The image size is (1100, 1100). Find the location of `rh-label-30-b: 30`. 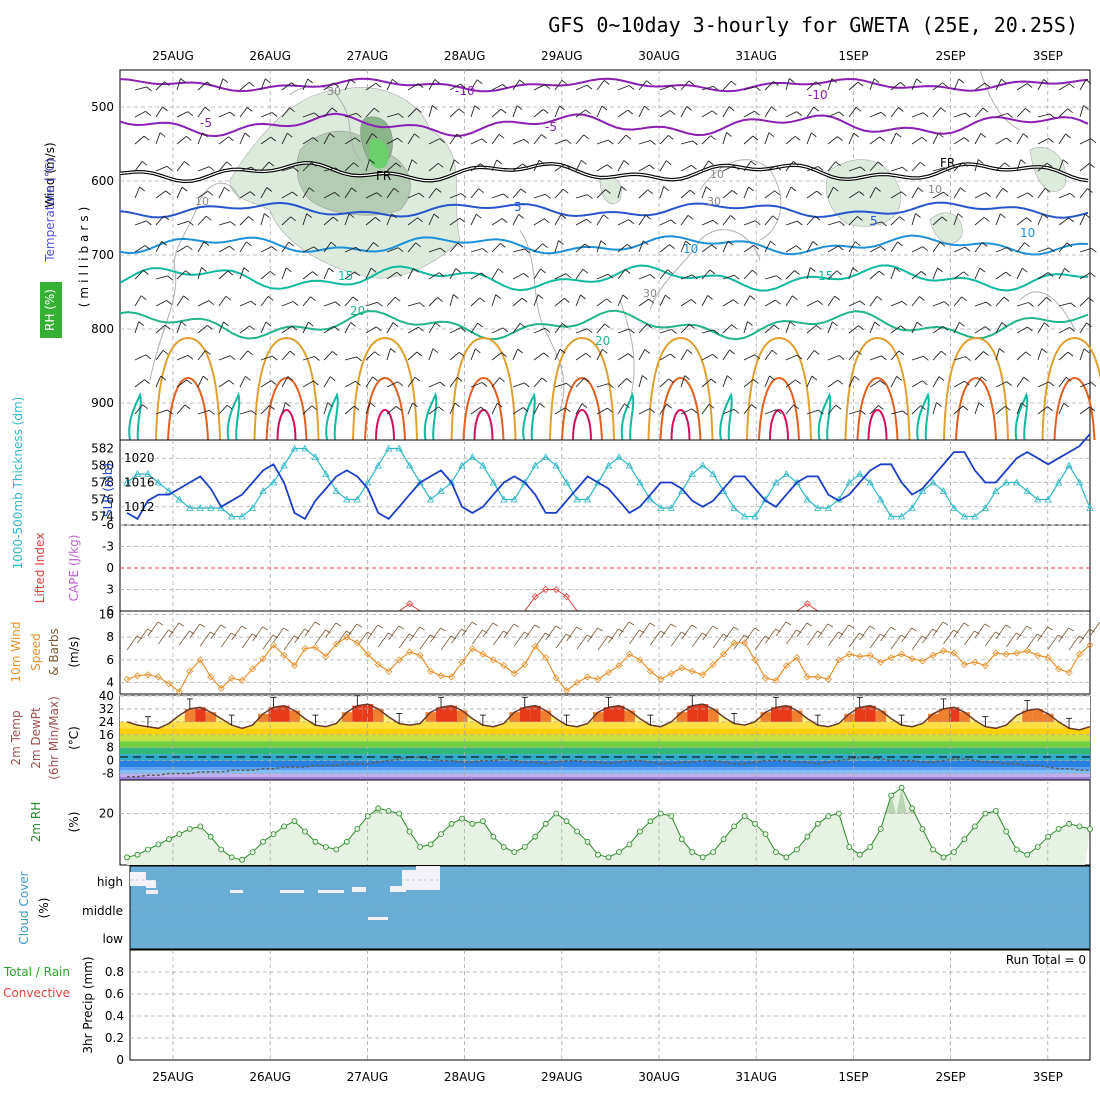

rh-label-30-b: 30 is located at coordinates (714, 201).